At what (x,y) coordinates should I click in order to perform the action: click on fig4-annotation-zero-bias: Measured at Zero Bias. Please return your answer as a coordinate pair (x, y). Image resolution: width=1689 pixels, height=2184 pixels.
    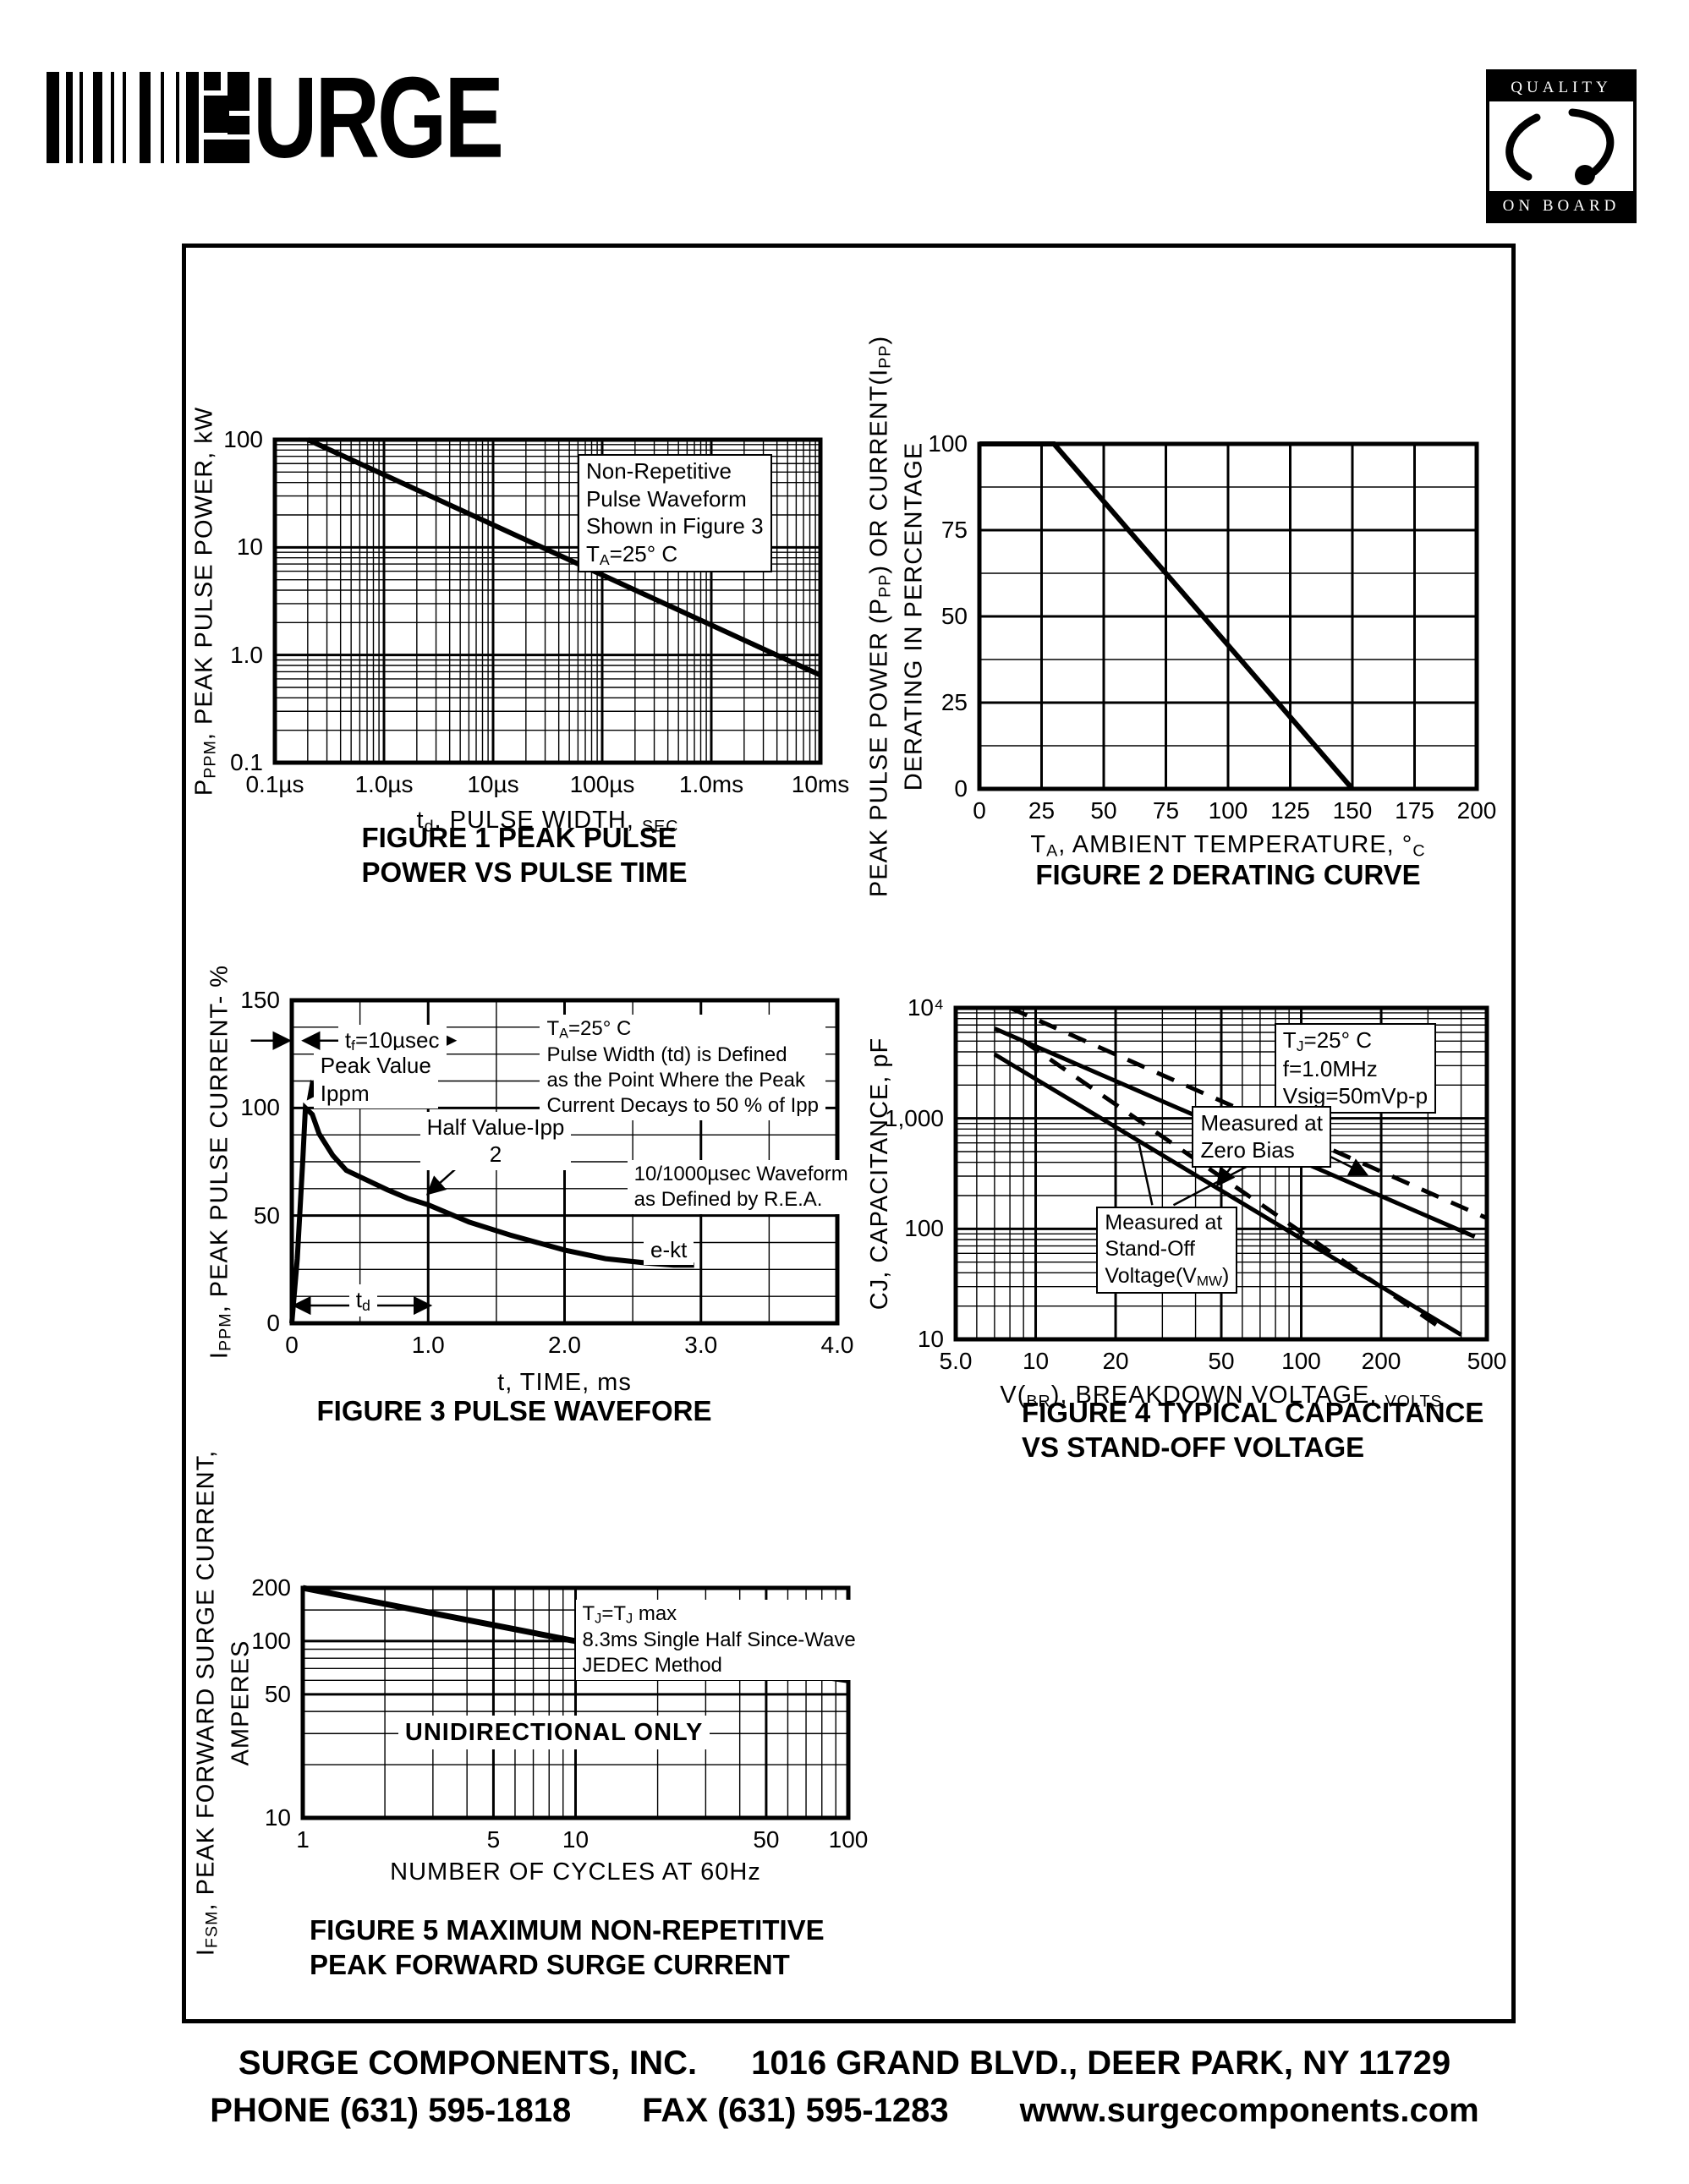
    Looking at the image, I should click on (1262, 1136).